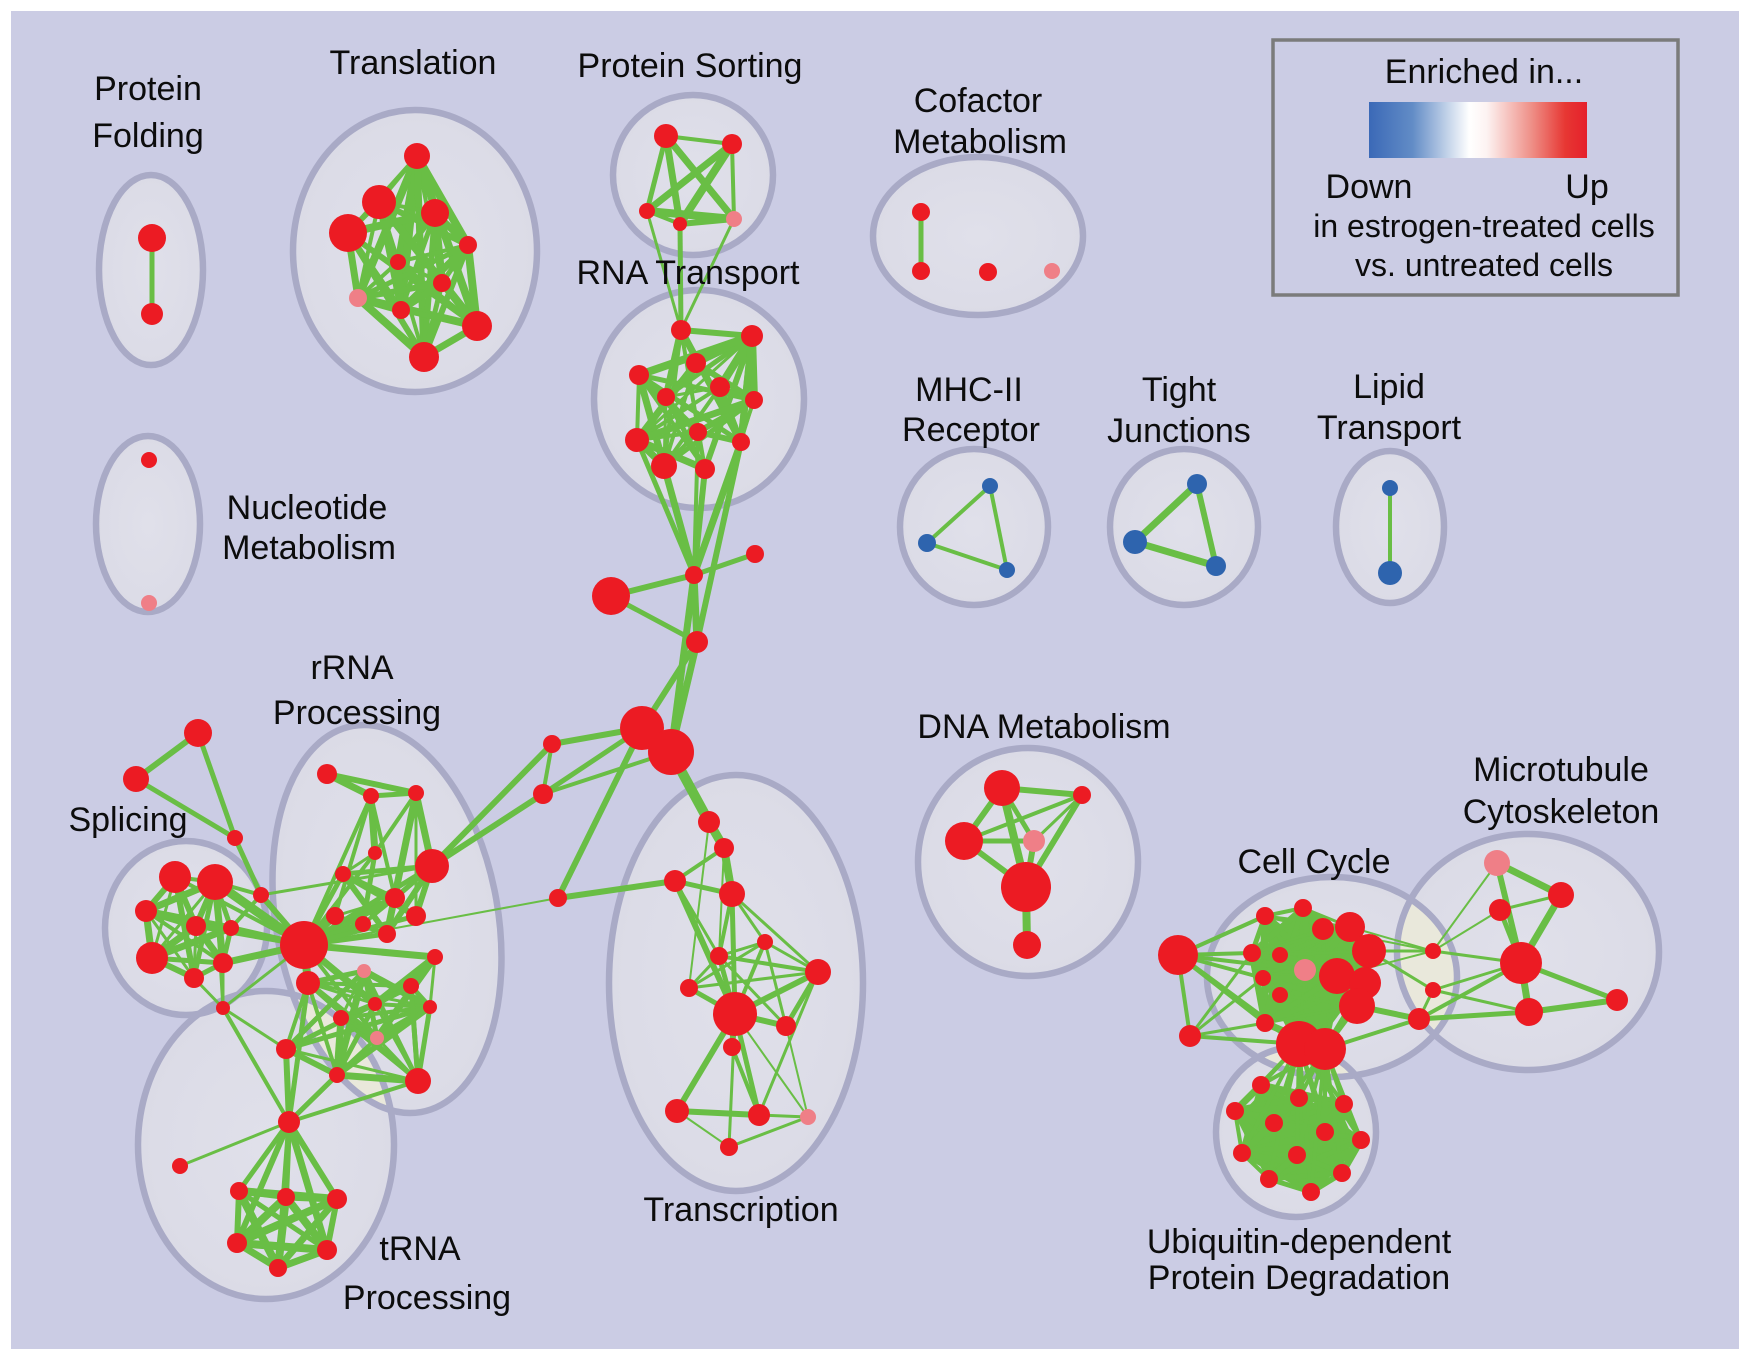  What do you see at coordinates (1484, 226) in the screenshot?
I see `svg-text: in estrogen-treated cells` at bounding box center [1484, 226].